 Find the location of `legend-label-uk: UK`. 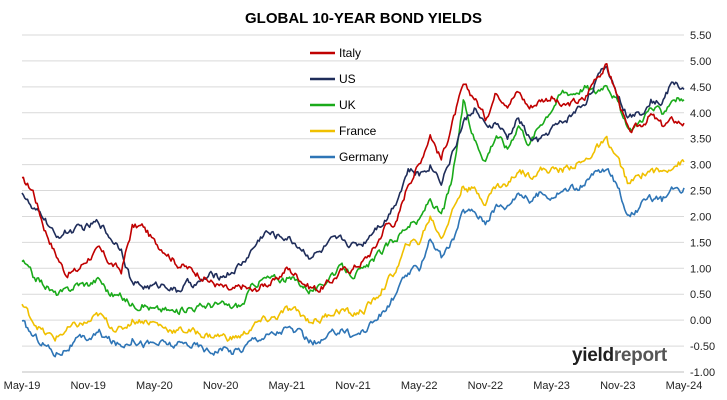

legend-label-uk: UK is located at coordinates (347, 105).